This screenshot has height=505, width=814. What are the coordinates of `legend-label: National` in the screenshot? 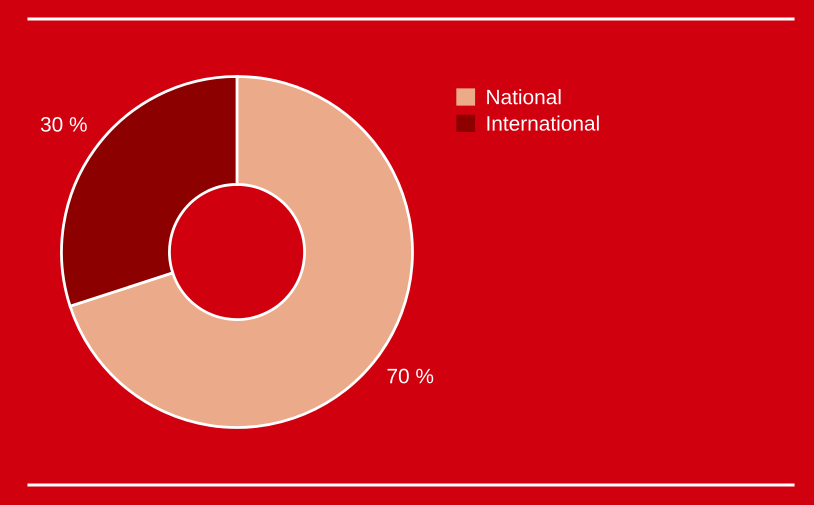 It's located at (524, 96).